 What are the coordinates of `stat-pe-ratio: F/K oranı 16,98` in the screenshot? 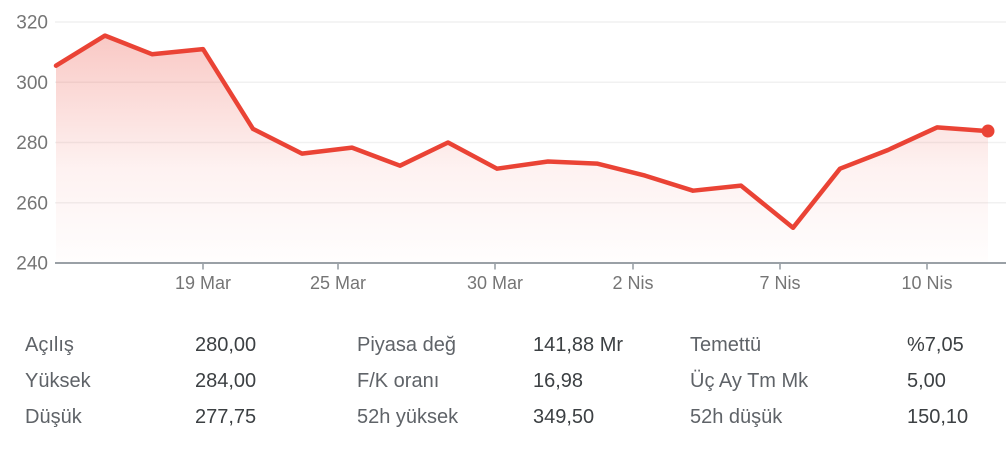 It's located at (523, 381).